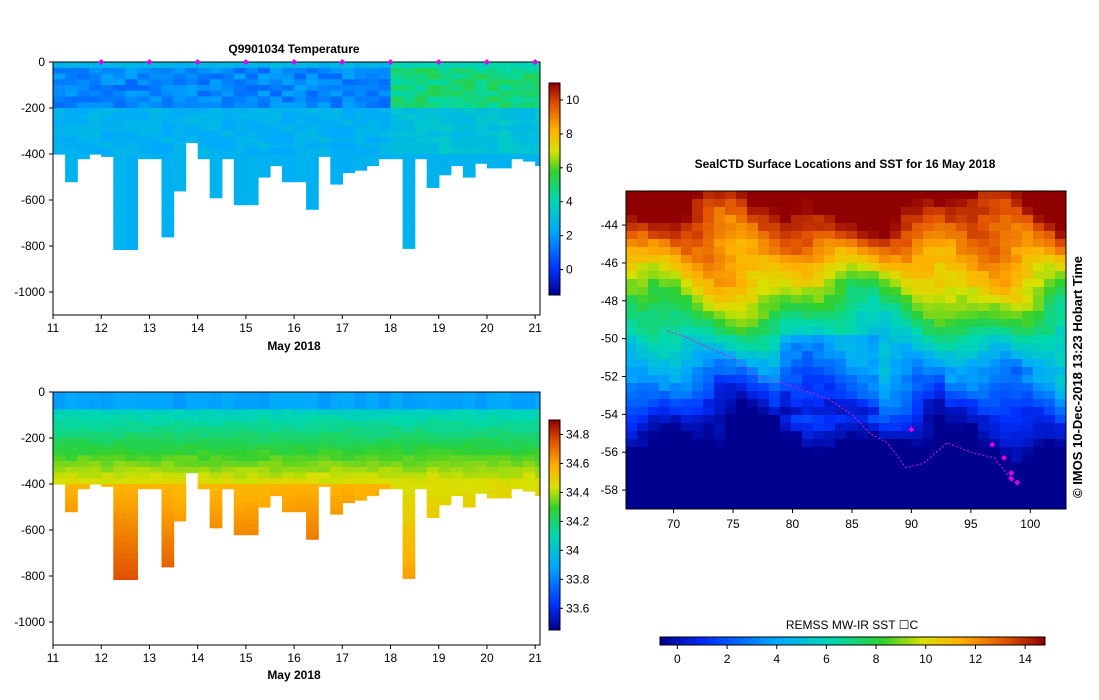 The width and height of the screenshot is (1099, 700). What do you see at coordinates (535, 658) in the screenshot?
I see `x-tick-label: 21` at bounding box center [535, 658].